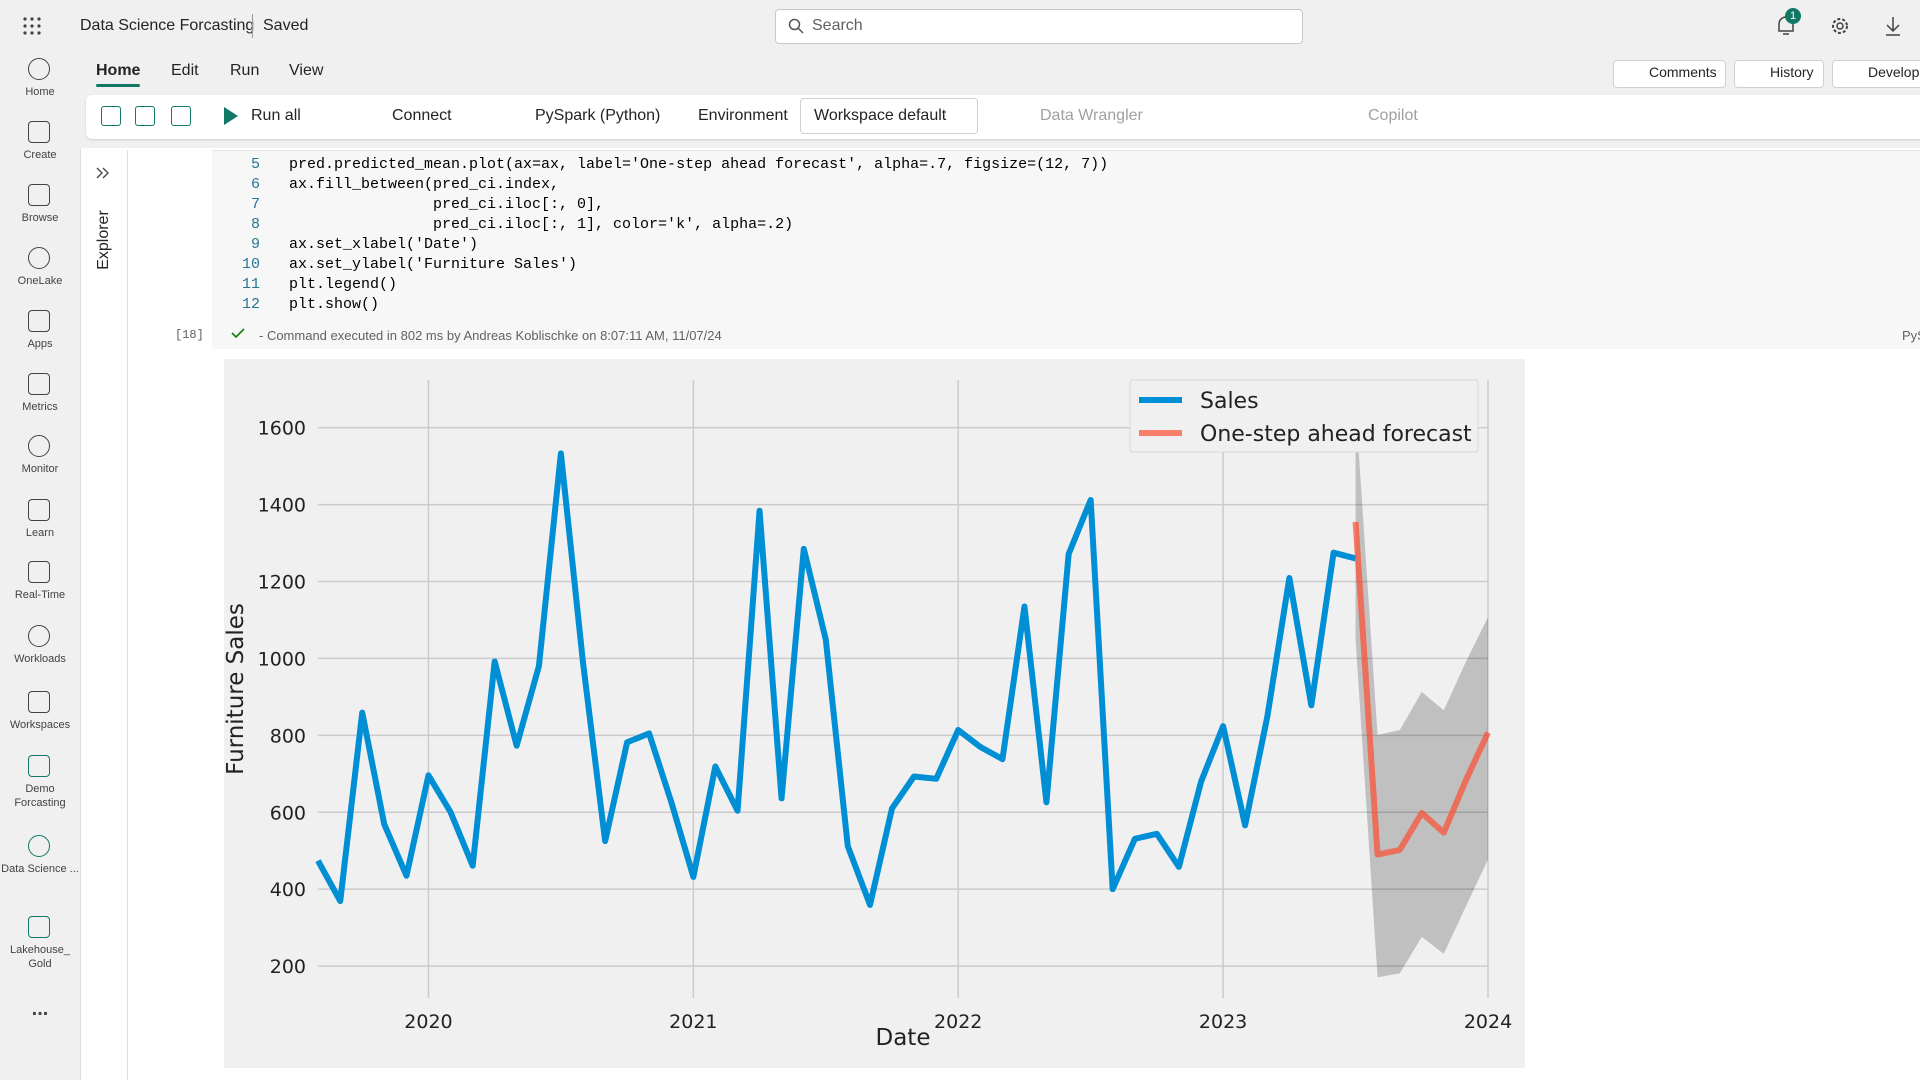  Describe the element at coordinates (40, 725) in the screenshot. I see `nav-label: Workspaces` at that location.